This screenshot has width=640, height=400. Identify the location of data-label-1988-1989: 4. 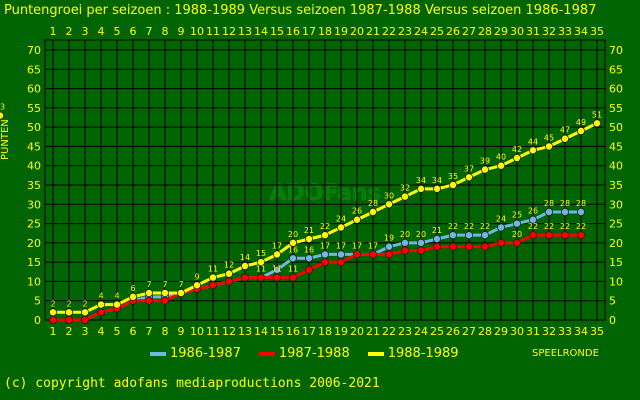
(100, 296).